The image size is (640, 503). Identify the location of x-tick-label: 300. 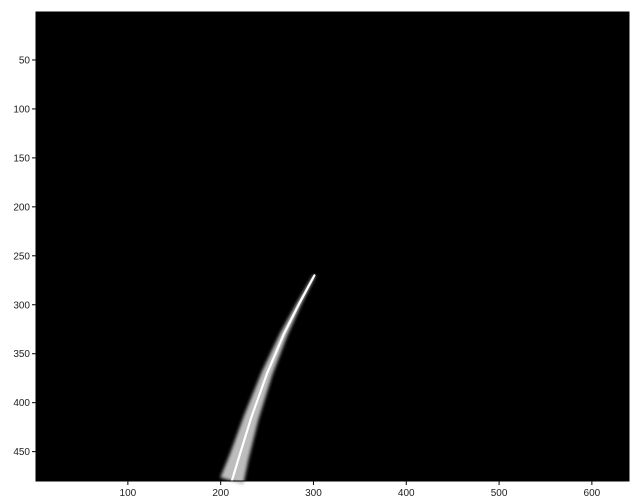
(313, 493).